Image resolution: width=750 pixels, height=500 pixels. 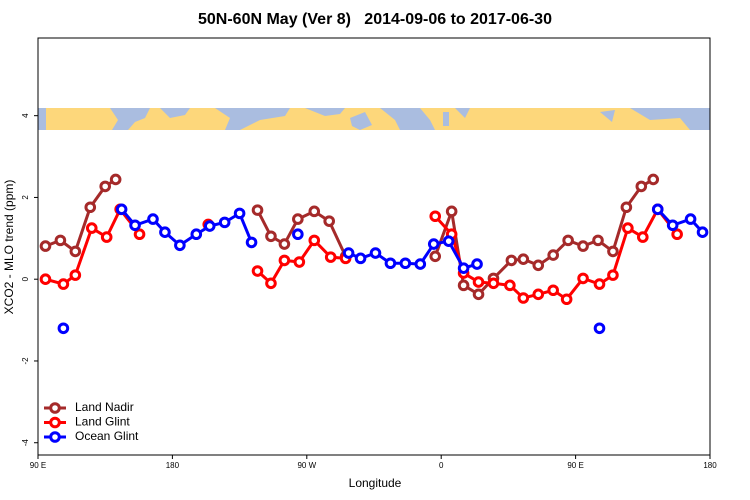 What do you see at coordinates (374, 119) in the screenshot?
I see `map-band` at bounding box center [374, 119].